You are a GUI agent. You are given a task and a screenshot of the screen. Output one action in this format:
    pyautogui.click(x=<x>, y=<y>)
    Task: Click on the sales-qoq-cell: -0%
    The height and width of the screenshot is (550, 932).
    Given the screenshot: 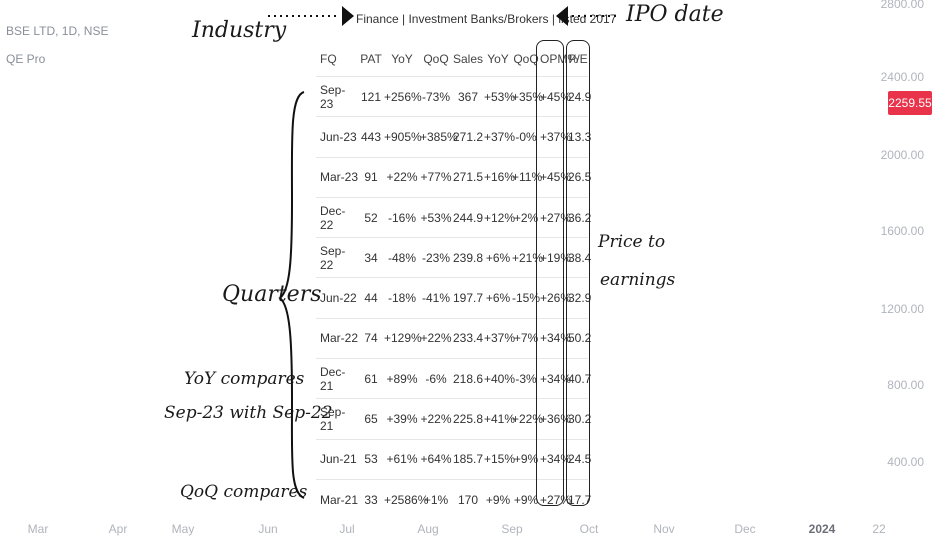 What is the action you would take?
    pyautogui.click(x=526, y=137)
    